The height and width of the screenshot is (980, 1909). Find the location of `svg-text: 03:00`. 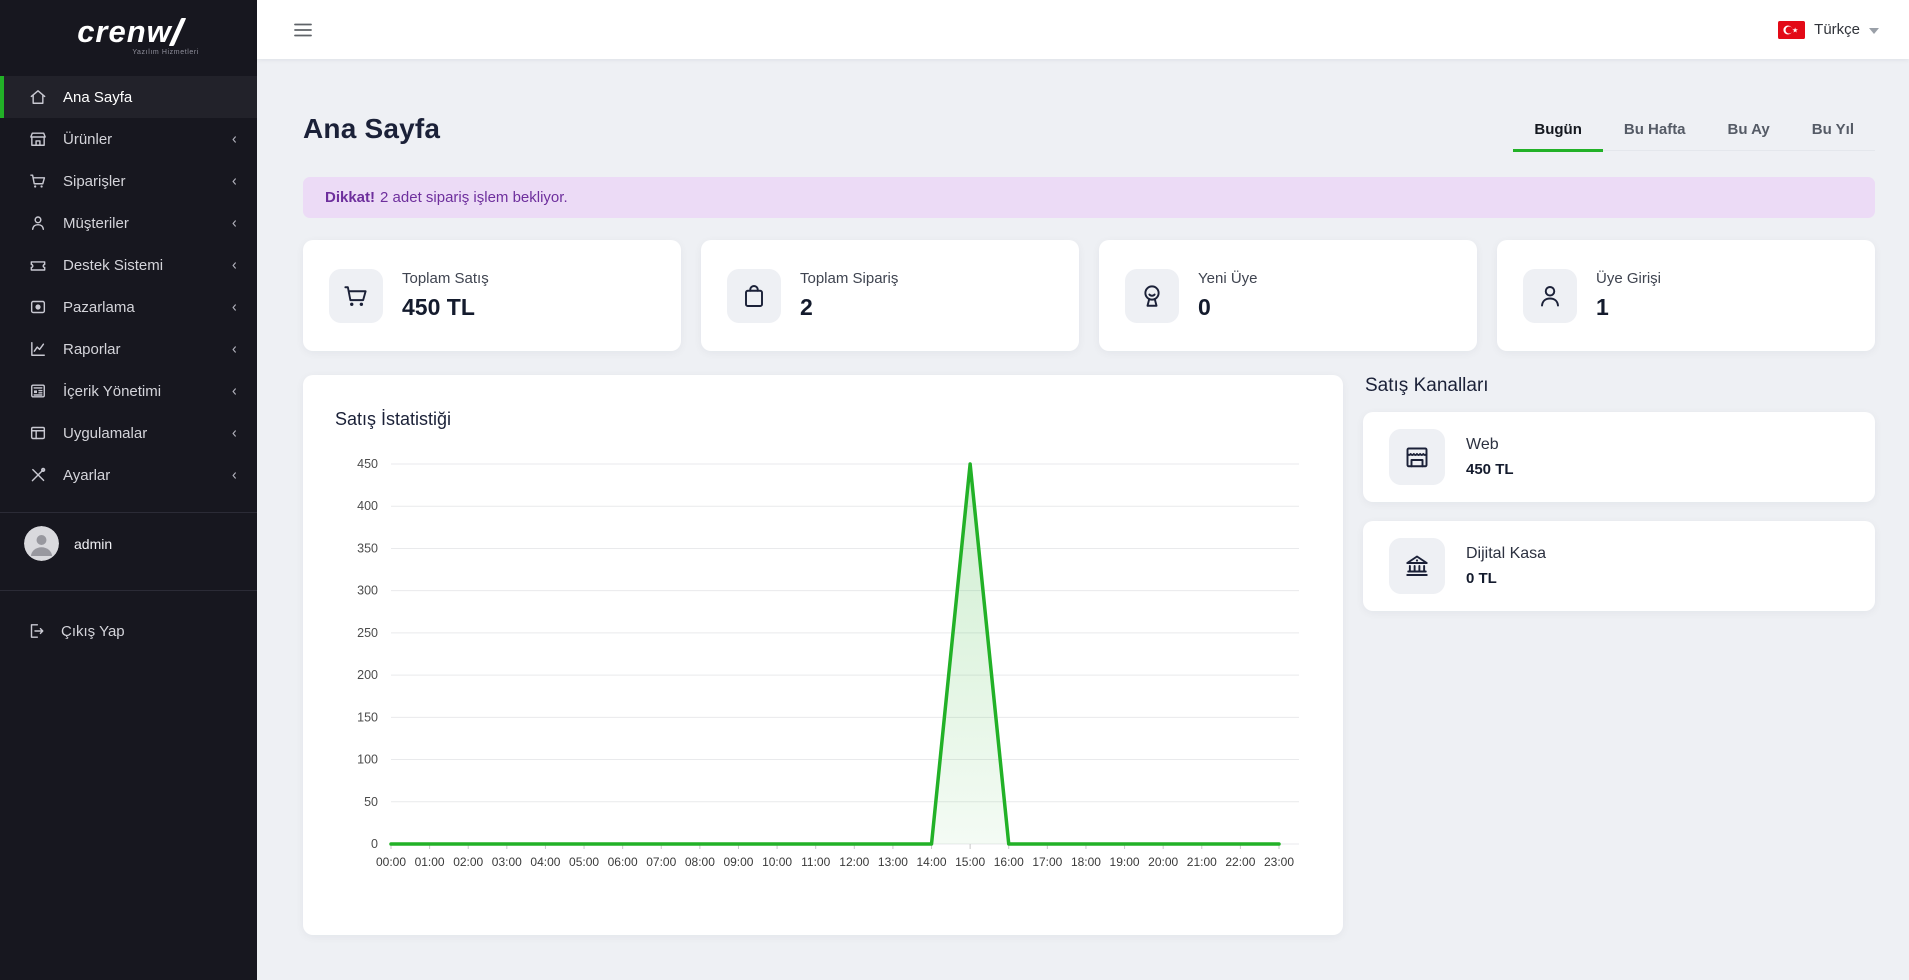

svg-text: 03:00 is located at coordinates (507, 862).